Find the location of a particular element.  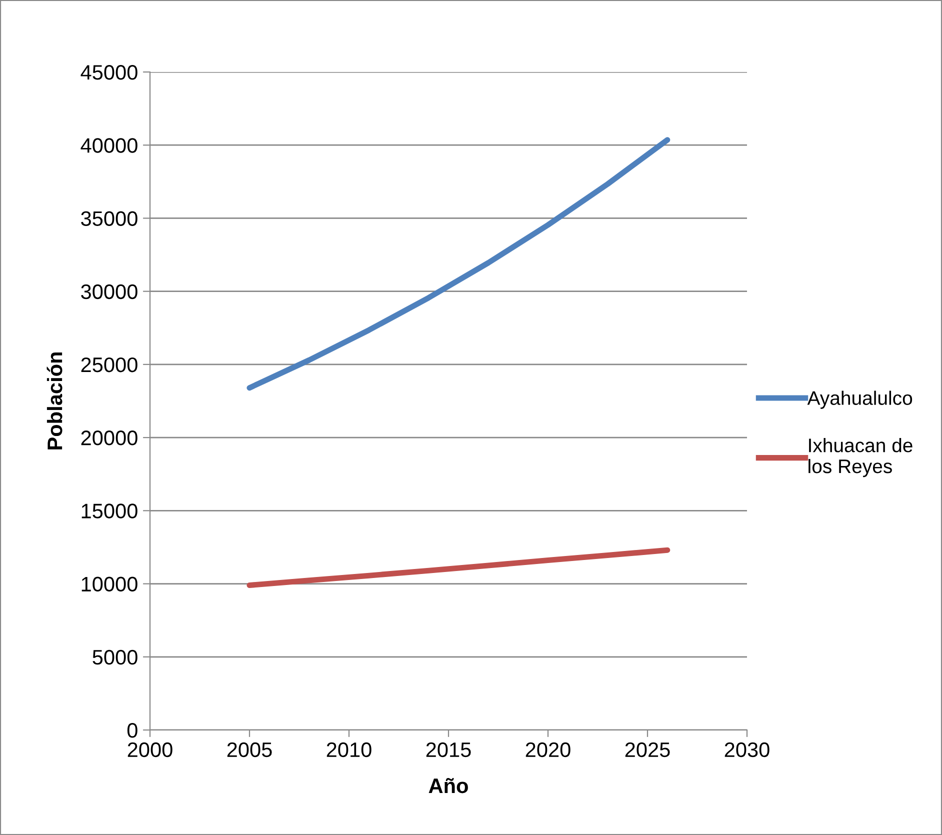

x-axis-title: Año is located at coordinates (448, 786).